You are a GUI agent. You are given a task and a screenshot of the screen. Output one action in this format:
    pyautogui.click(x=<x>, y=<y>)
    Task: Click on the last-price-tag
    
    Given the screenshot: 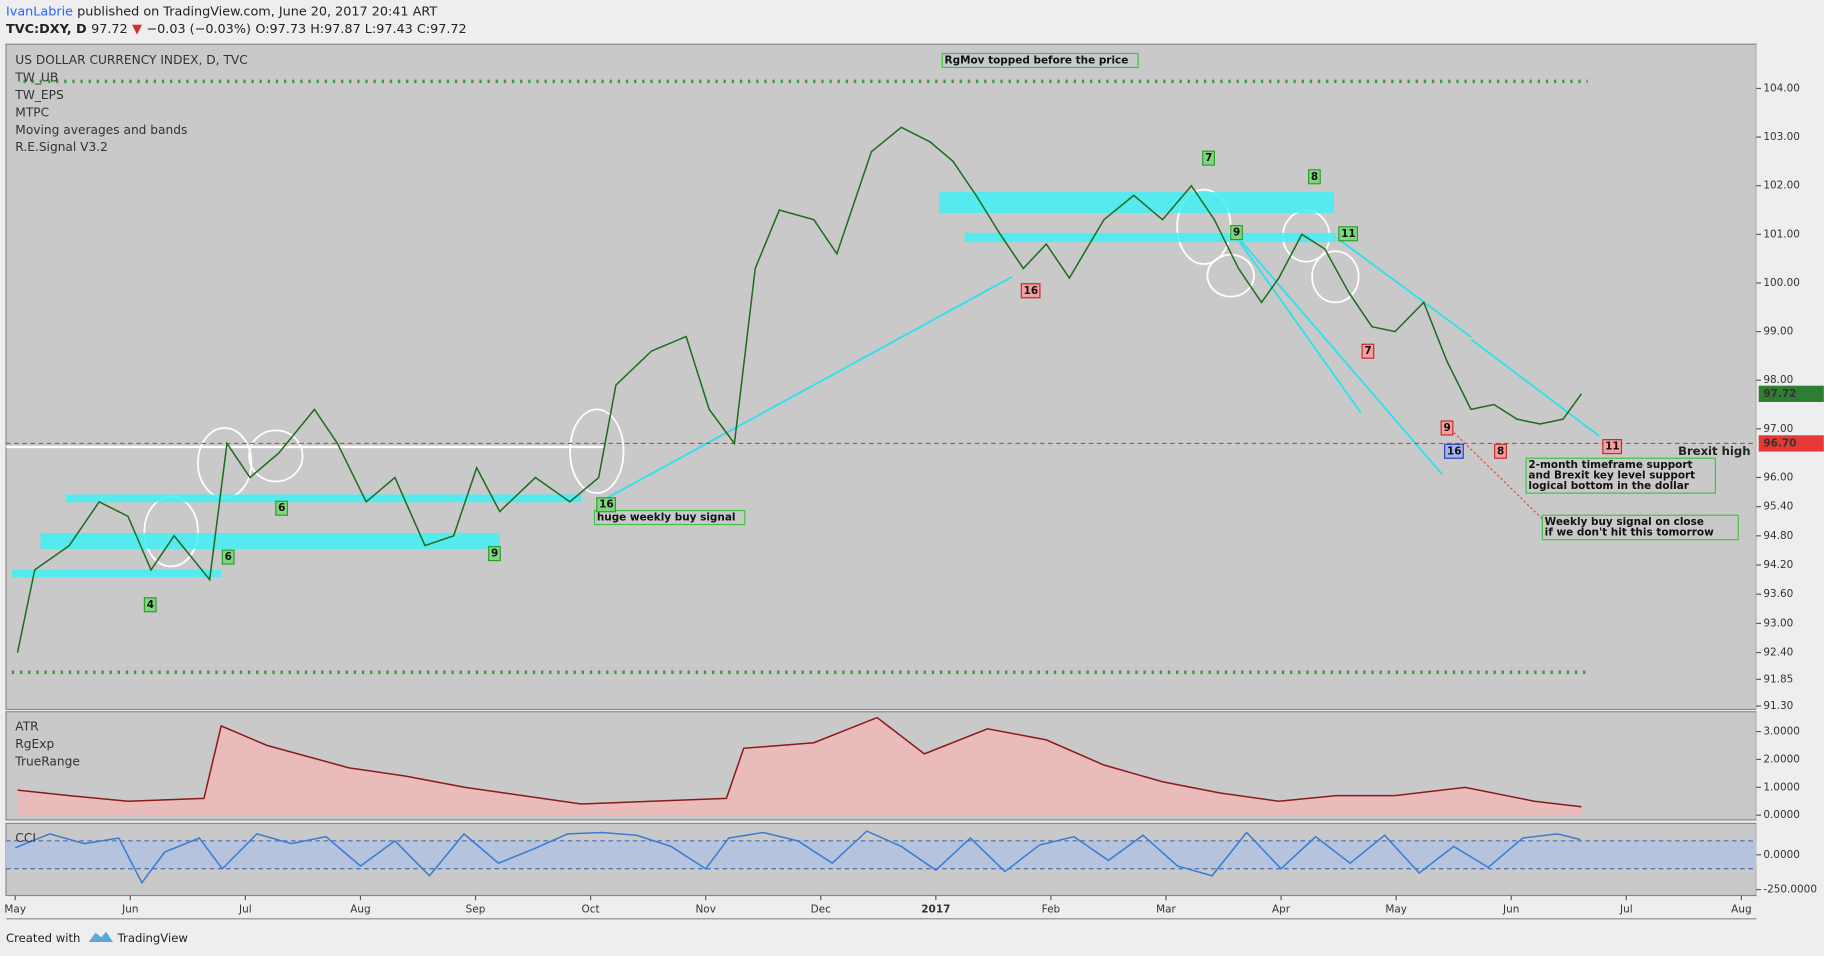 What is the action you would take?
    pyautogui.click(x=1791, y=393)
    